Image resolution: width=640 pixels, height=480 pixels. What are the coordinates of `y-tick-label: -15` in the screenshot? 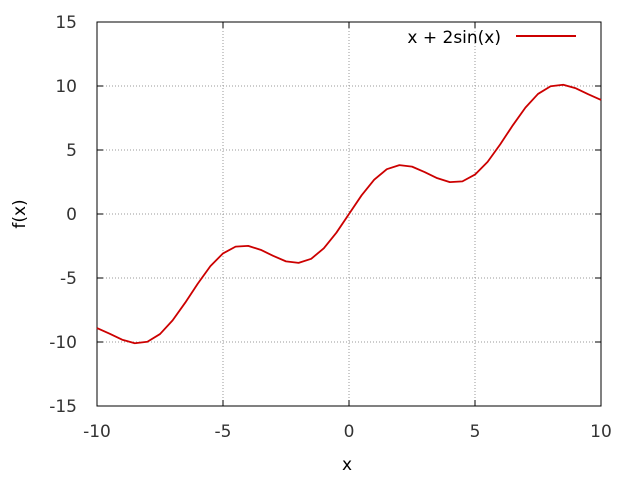 It's located at (63, 407).